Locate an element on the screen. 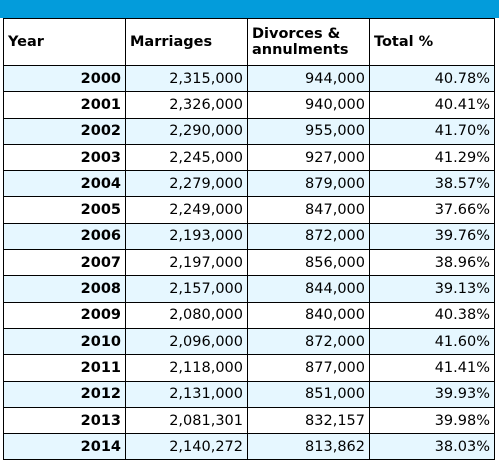 This screenshot has width=499, height=465. cell-marriages: 2,157,000 is located at coordinates (186, 289).